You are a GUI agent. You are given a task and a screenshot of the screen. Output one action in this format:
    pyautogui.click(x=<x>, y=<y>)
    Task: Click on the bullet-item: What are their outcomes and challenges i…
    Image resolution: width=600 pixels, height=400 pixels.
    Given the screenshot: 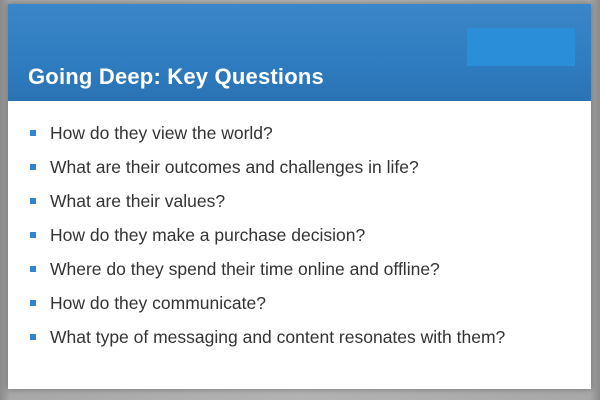 What is the action you would take?
    pyautogui.click(x=266, y=167)
    